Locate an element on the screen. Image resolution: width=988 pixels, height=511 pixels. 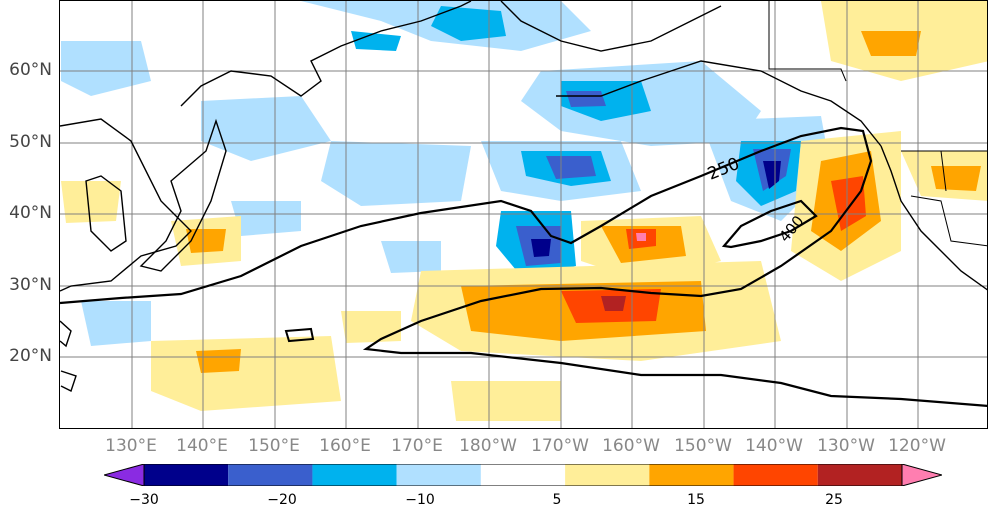
lat-label-20n: 20°N is located at coordinates (30, 356).